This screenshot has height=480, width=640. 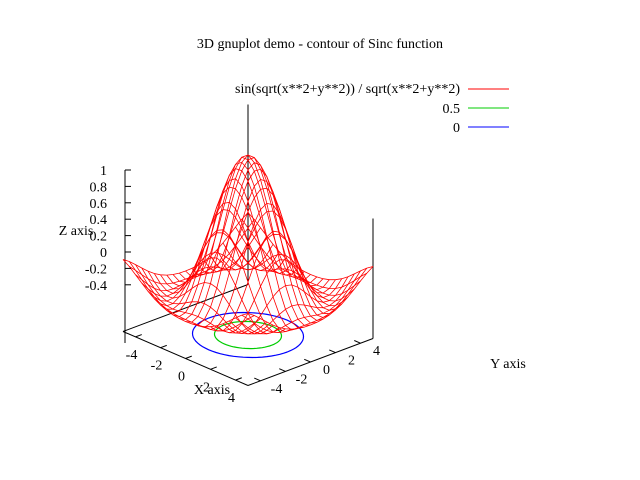 I want to click on x-axis-label: X axis, so click(x=212, y=390).